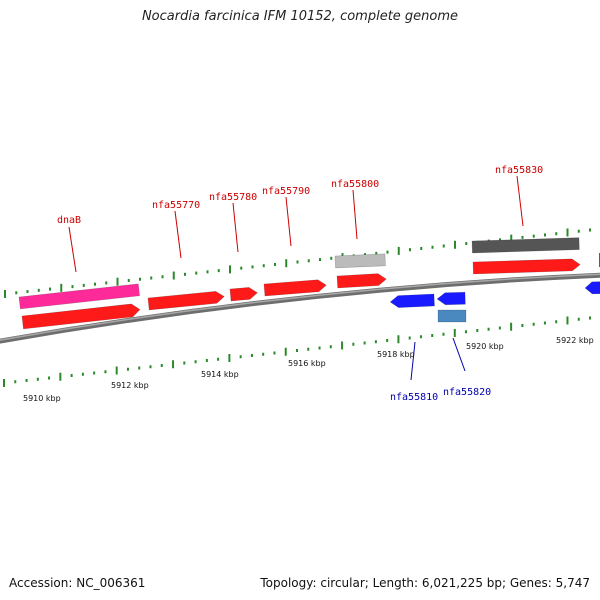  I want to click on gene-label-nfa55800: nfa55800, so click(355, 184).